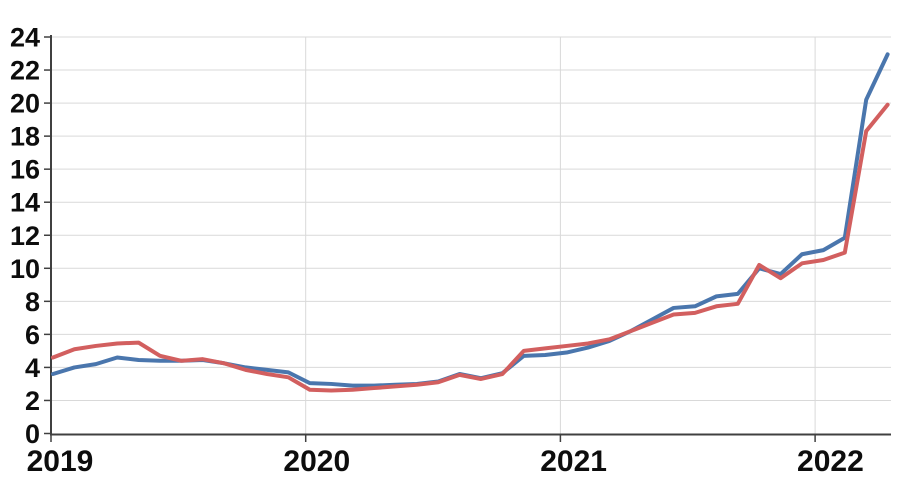 This screenshot has width=900, height=500. I want to click on y-tick-label: 0, so click(32, 434).